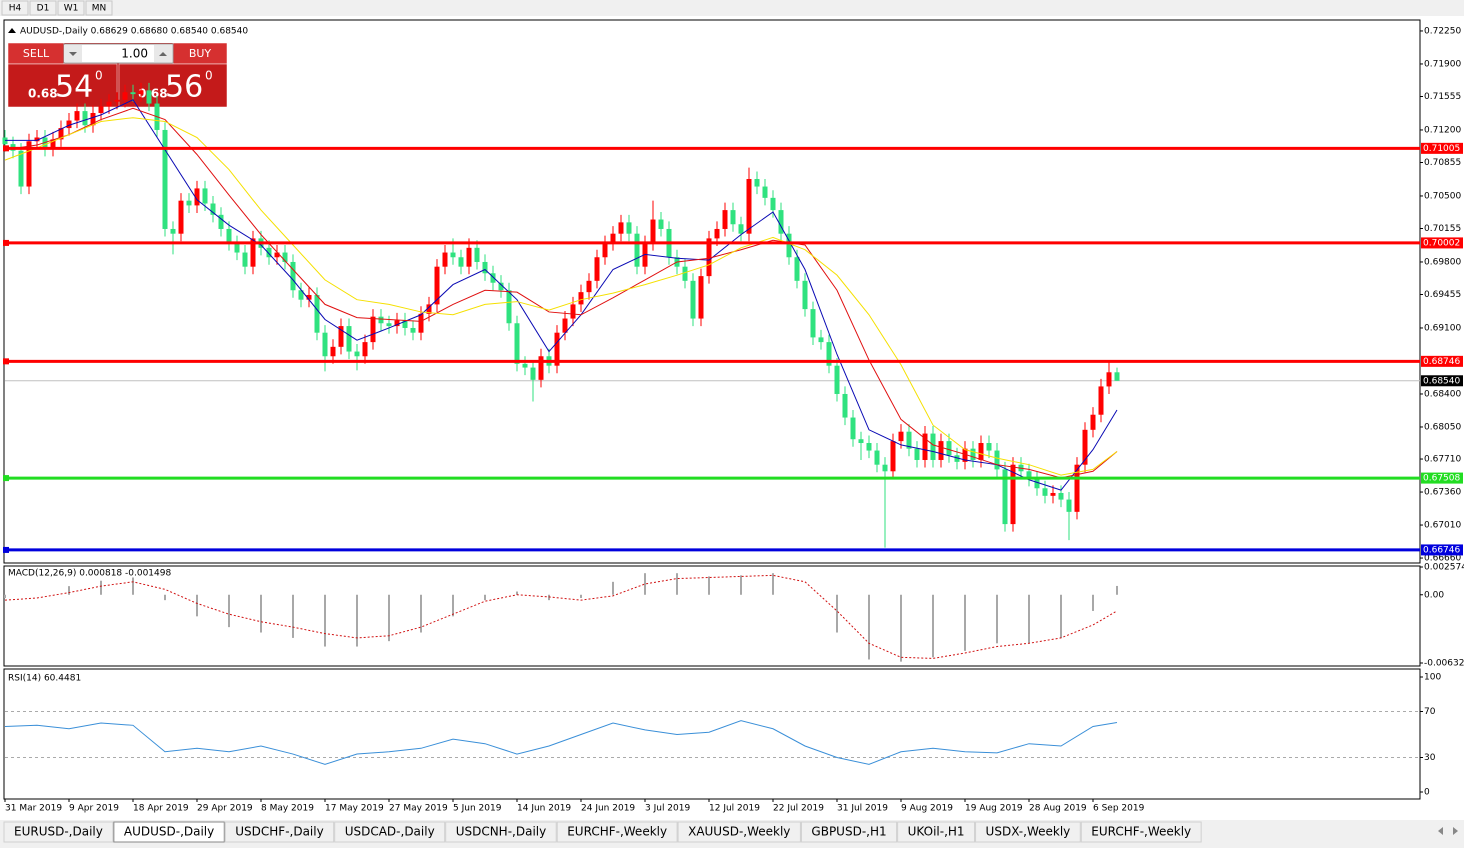 This screenshot has height=848, width=1464. What do you see at coordinates (43, 94) in the screenshot?
I see `sell-price-big: 0.68` at bounding box center [43, 94].